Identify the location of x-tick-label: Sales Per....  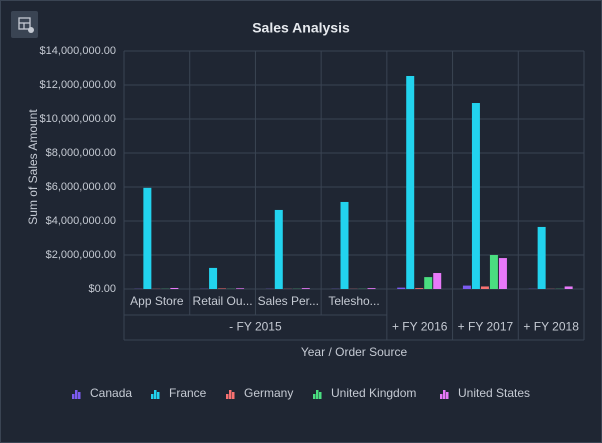
(288, 301).